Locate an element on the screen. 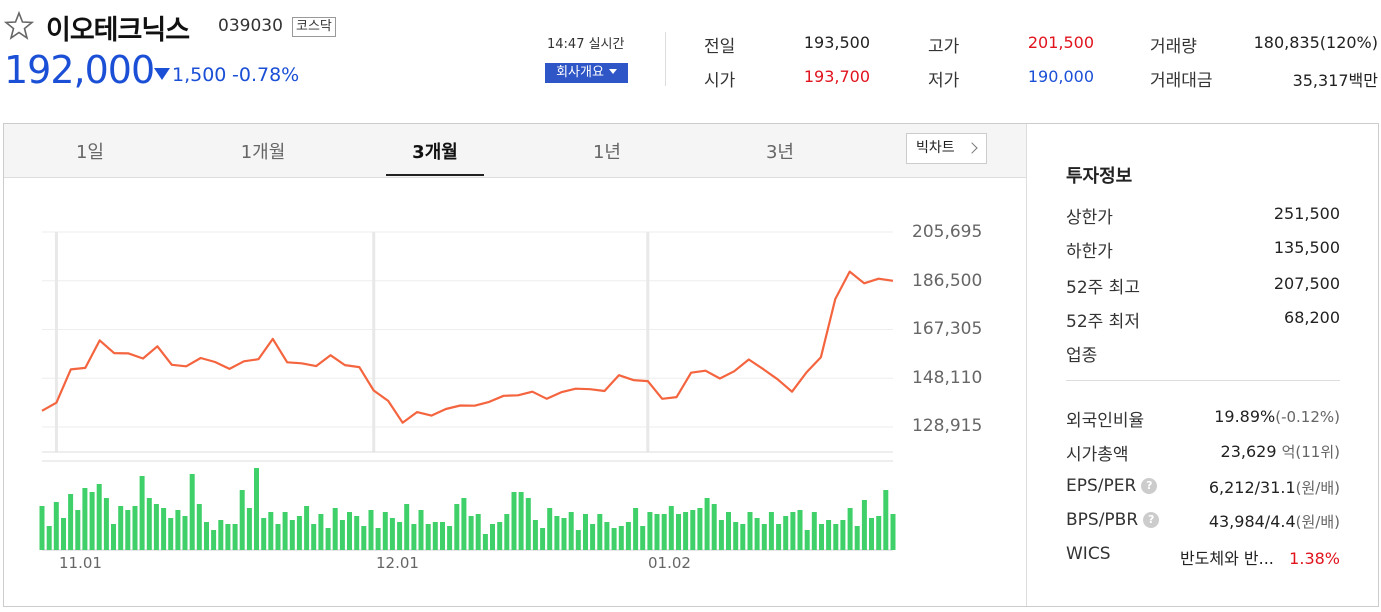 The width and height of the screenshot is (1381, 612). y-tick-label: 167,305 is located at coordinates (947, 329).